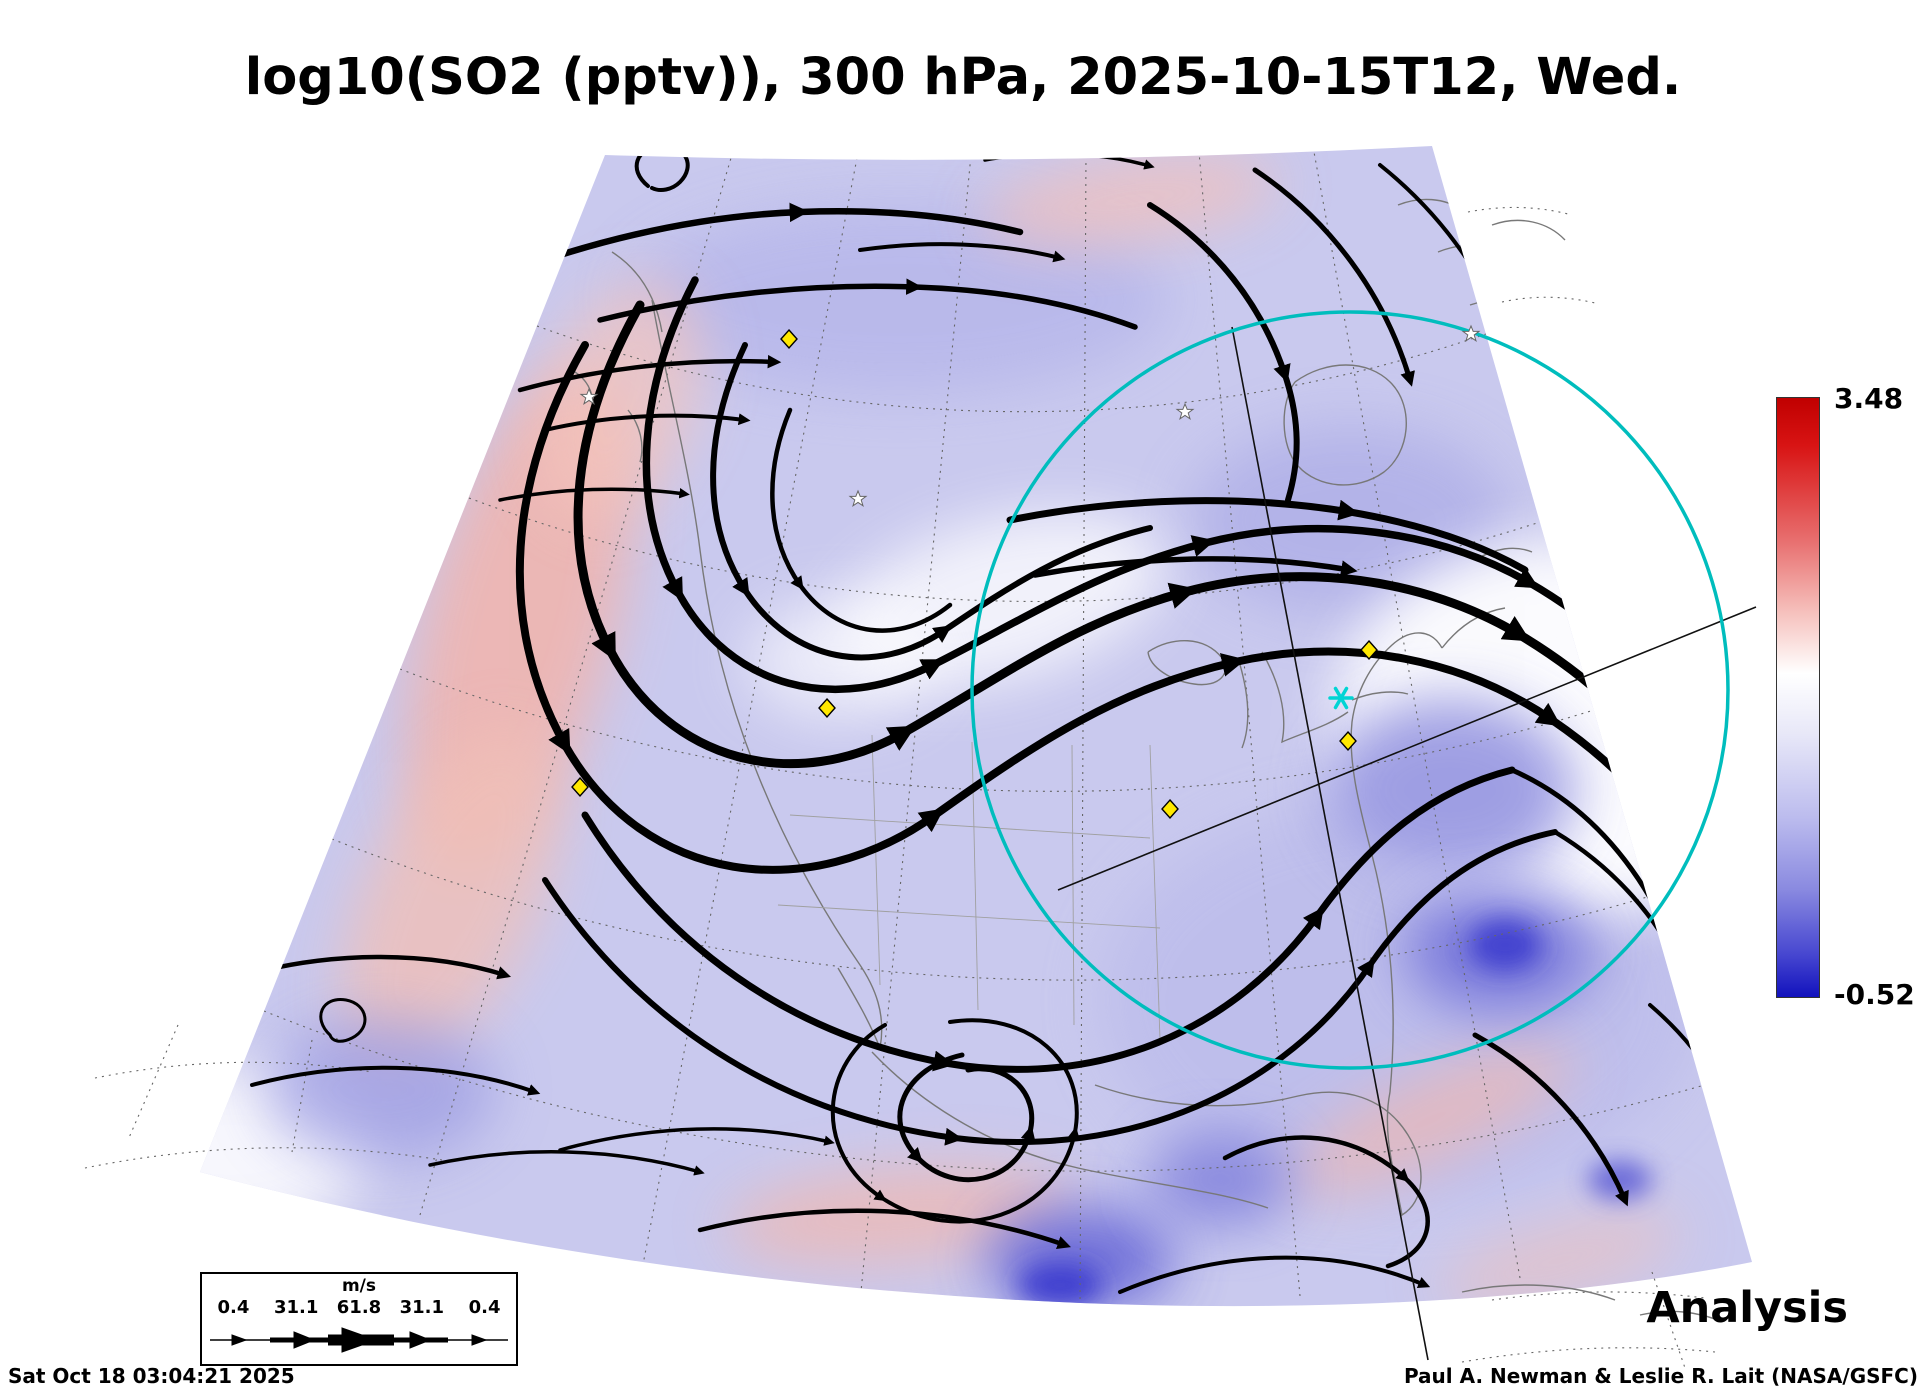 This screenshot has height=1394, width=1926. I want to click on wind-arrow-scale, so click(359, 1340).